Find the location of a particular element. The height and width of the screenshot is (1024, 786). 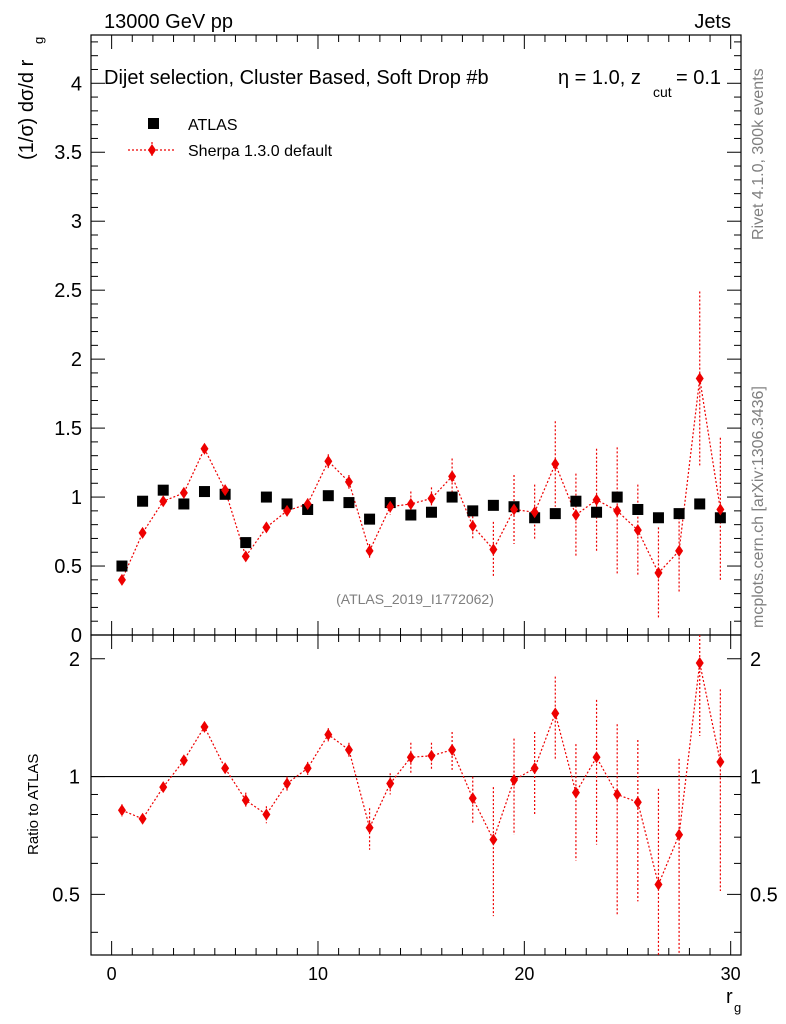

x-axis-label-sub: g is located at coordinates (737, 1007).